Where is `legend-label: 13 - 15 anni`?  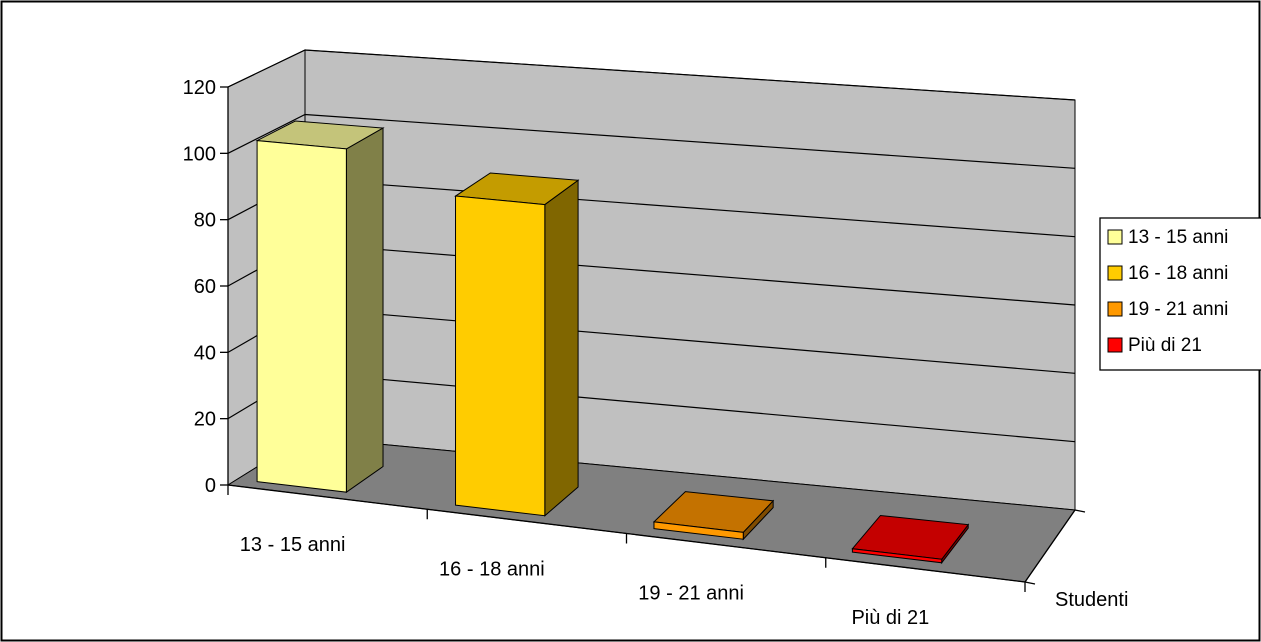
legend-label: 13 - 15 anni is located at coordinates (1178, 237).